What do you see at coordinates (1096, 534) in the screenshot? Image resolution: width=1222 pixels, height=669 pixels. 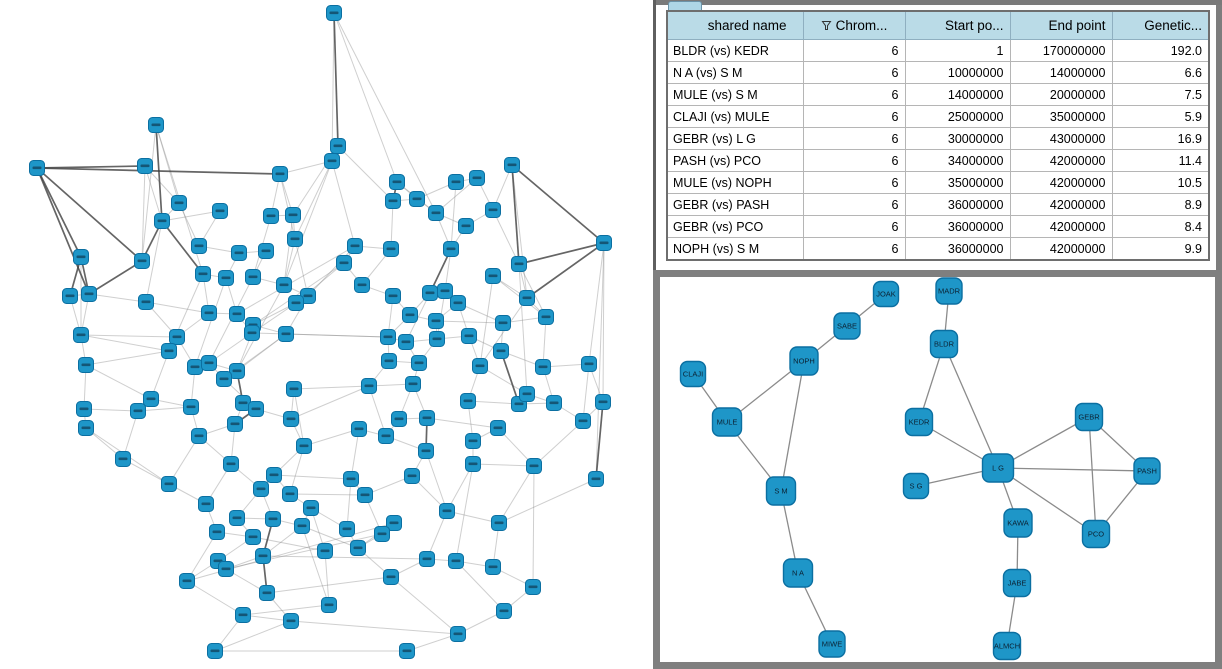 I see `network-node: PCO` at bounding box center [1096, 534].